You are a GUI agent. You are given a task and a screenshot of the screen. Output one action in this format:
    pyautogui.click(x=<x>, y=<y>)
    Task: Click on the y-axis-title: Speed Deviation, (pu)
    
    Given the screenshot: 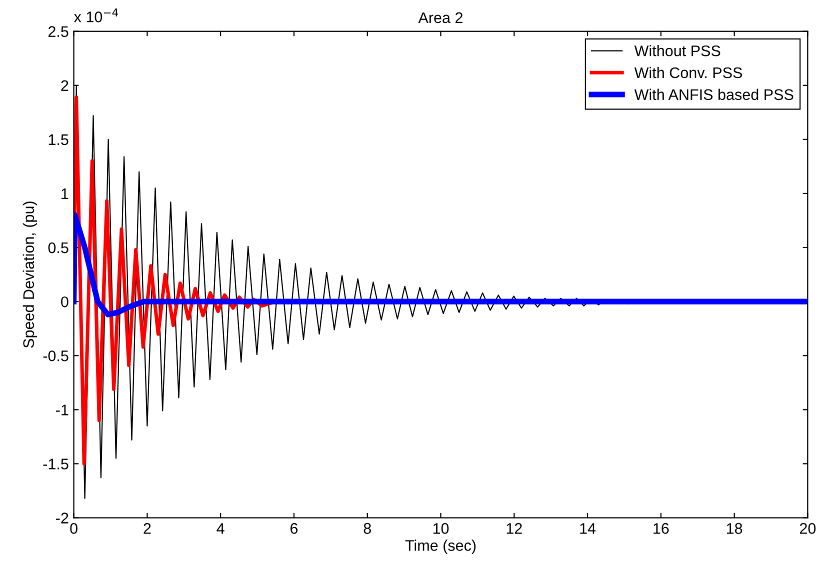 What is the action you would take?
    pyautogui.click(x=30, y=275)
    